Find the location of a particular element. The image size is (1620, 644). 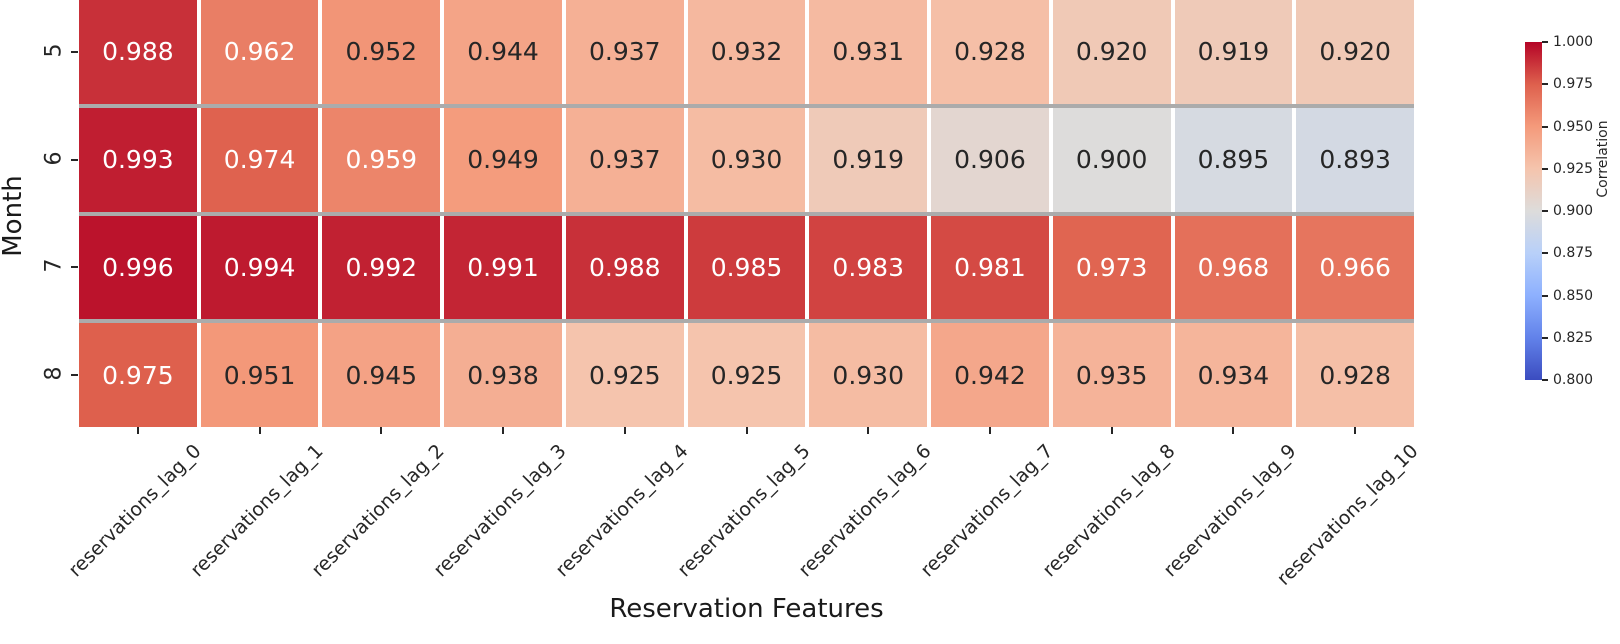

heatmap-cell-7-reservations_lag_6: 0.983 is located at coordinates (868, 267).